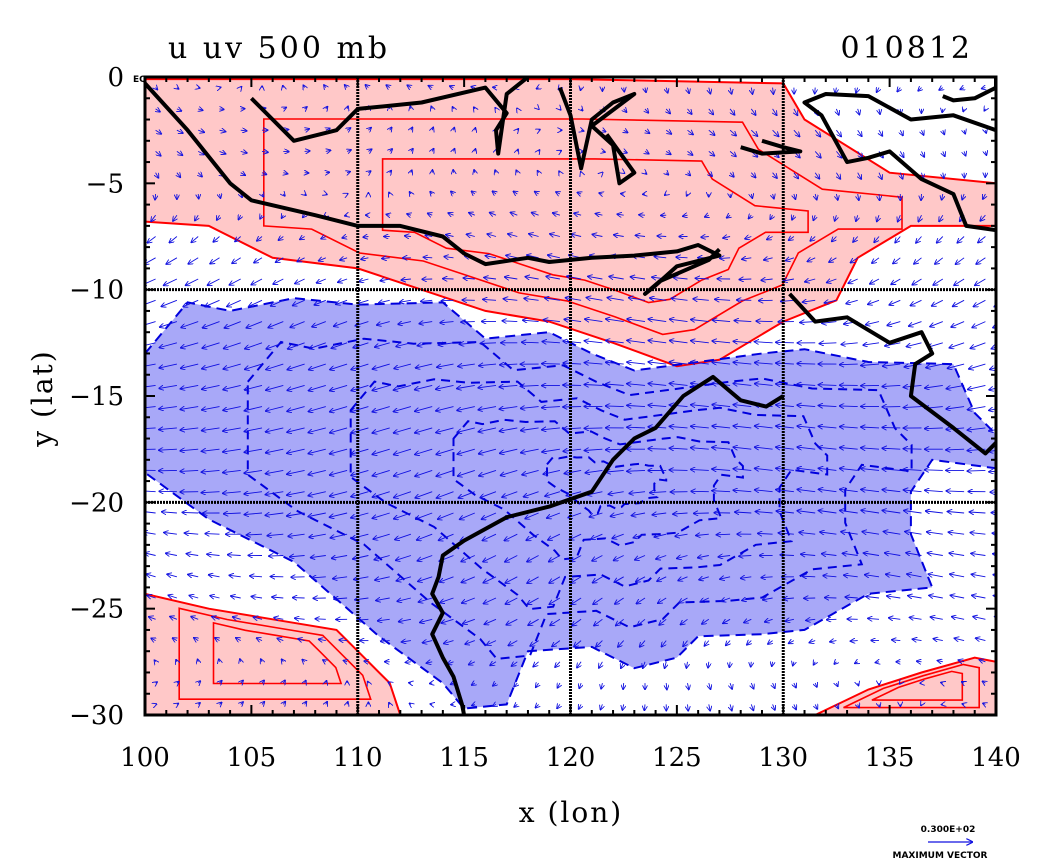 The width and height of the screenshot is (1056, 865). I want to click on x-tick-label-115: 115, so click(464, 758).